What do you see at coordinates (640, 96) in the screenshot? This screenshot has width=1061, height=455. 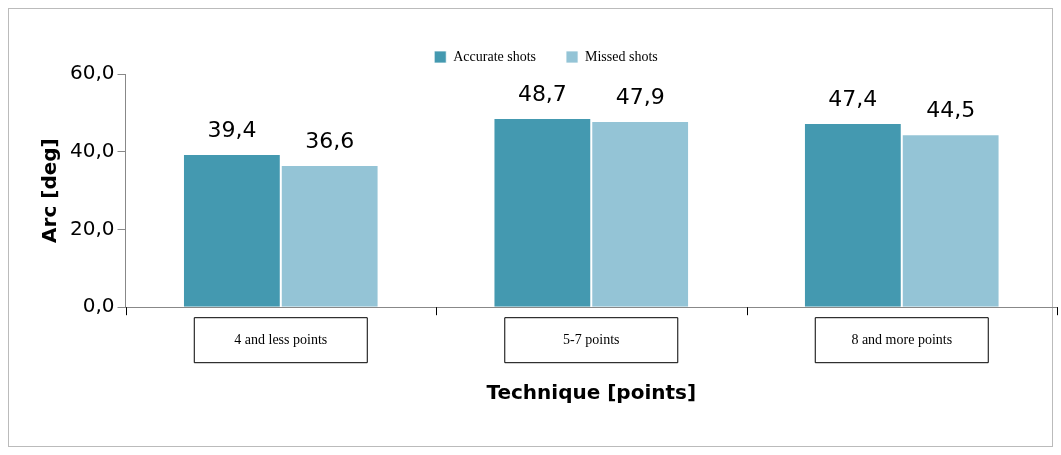 I see `data-label: 47,9` at bounding box center [640, 96].